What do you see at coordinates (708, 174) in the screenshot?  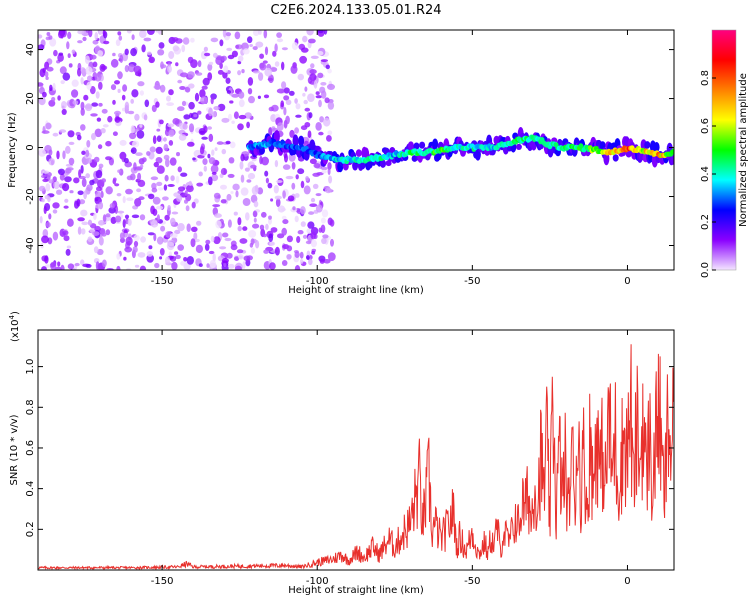 I see `colorbar-ticks: 0.0 0.2 0.4 0.6 0.8` at bounding box center [708, 174].